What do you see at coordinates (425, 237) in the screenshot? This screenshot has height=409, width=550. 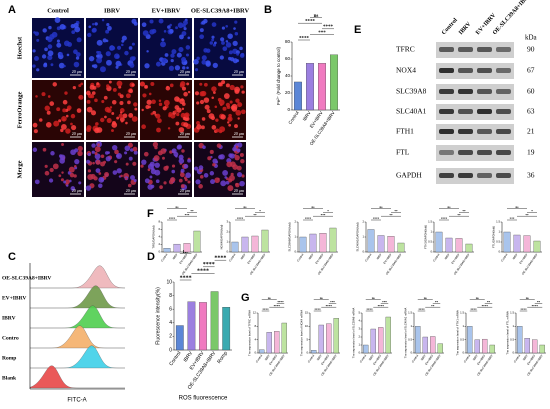 I see `y-axis-label: FTH1/GAPDH(fold)` at bounding box center [425, 237].